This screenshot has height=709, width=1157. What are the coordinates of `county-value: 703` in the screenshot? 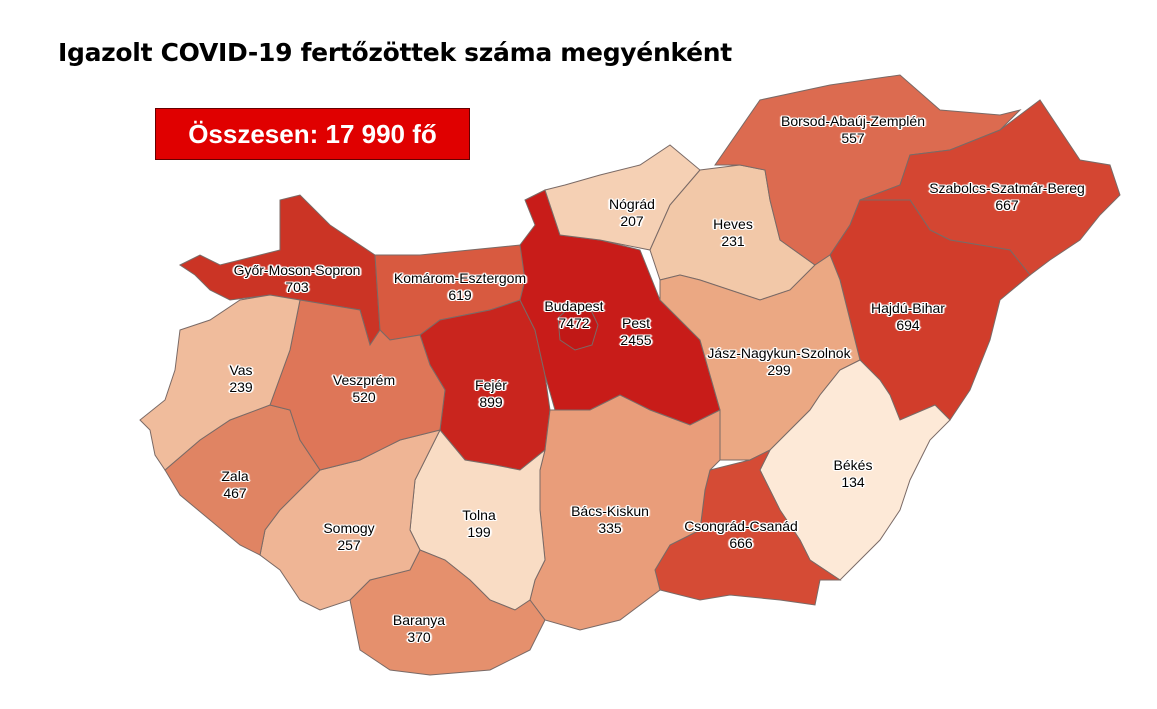 It's located at (297, 287).